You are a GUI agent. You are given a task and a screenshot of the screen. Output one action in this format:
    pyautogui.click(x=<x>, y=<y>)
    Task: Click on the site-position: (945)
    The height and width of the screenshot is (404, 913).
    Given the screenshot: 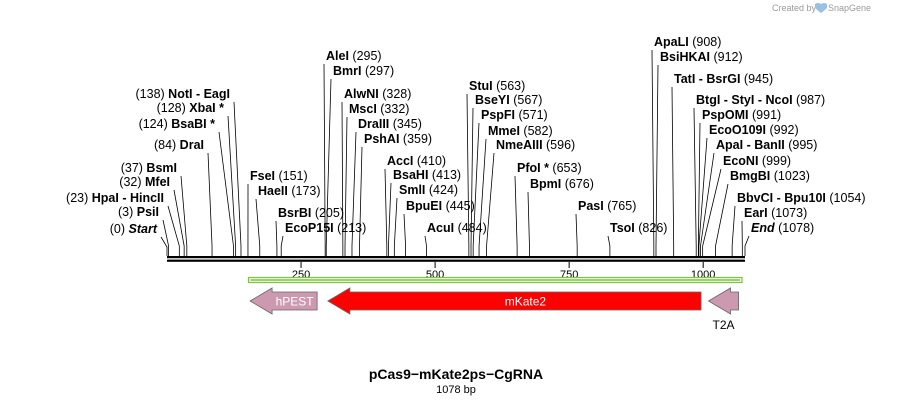 What is the action you would take?
    pyautogui.click(x=756, y=79)
    